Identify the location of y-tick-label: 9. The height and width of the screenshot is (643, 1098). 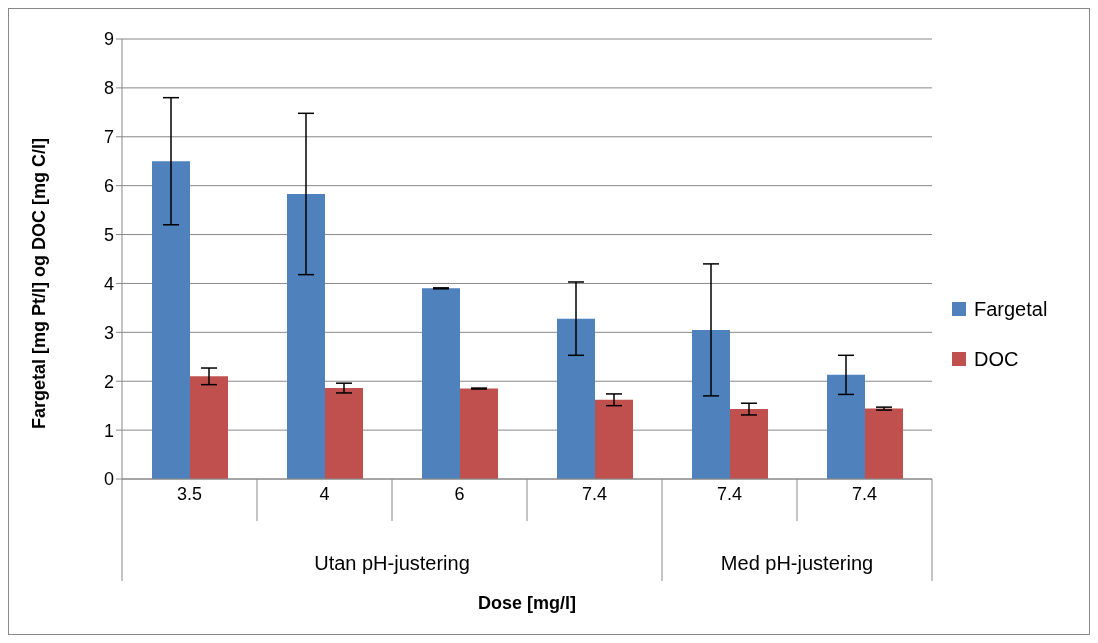
(108, 39).